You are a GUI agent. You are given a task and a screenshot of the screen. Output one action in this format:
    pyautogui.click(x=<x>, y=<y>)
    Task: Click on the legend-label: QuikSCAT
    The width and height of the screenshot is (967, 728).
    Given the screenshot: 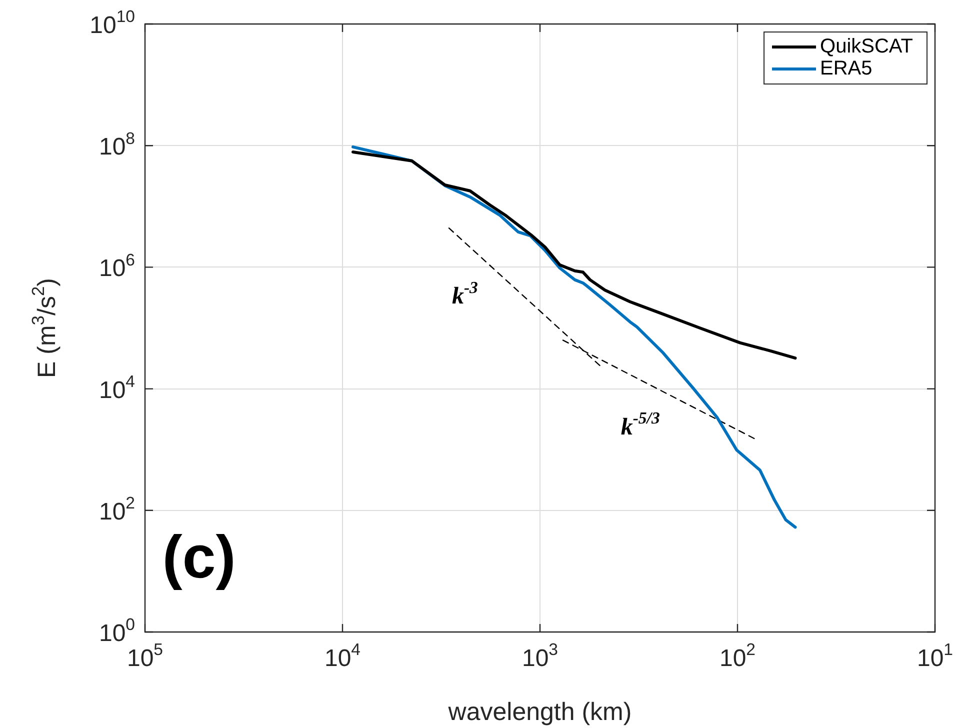 What is the action you would take?
    pyautogui.click(x=867, y=47)
    